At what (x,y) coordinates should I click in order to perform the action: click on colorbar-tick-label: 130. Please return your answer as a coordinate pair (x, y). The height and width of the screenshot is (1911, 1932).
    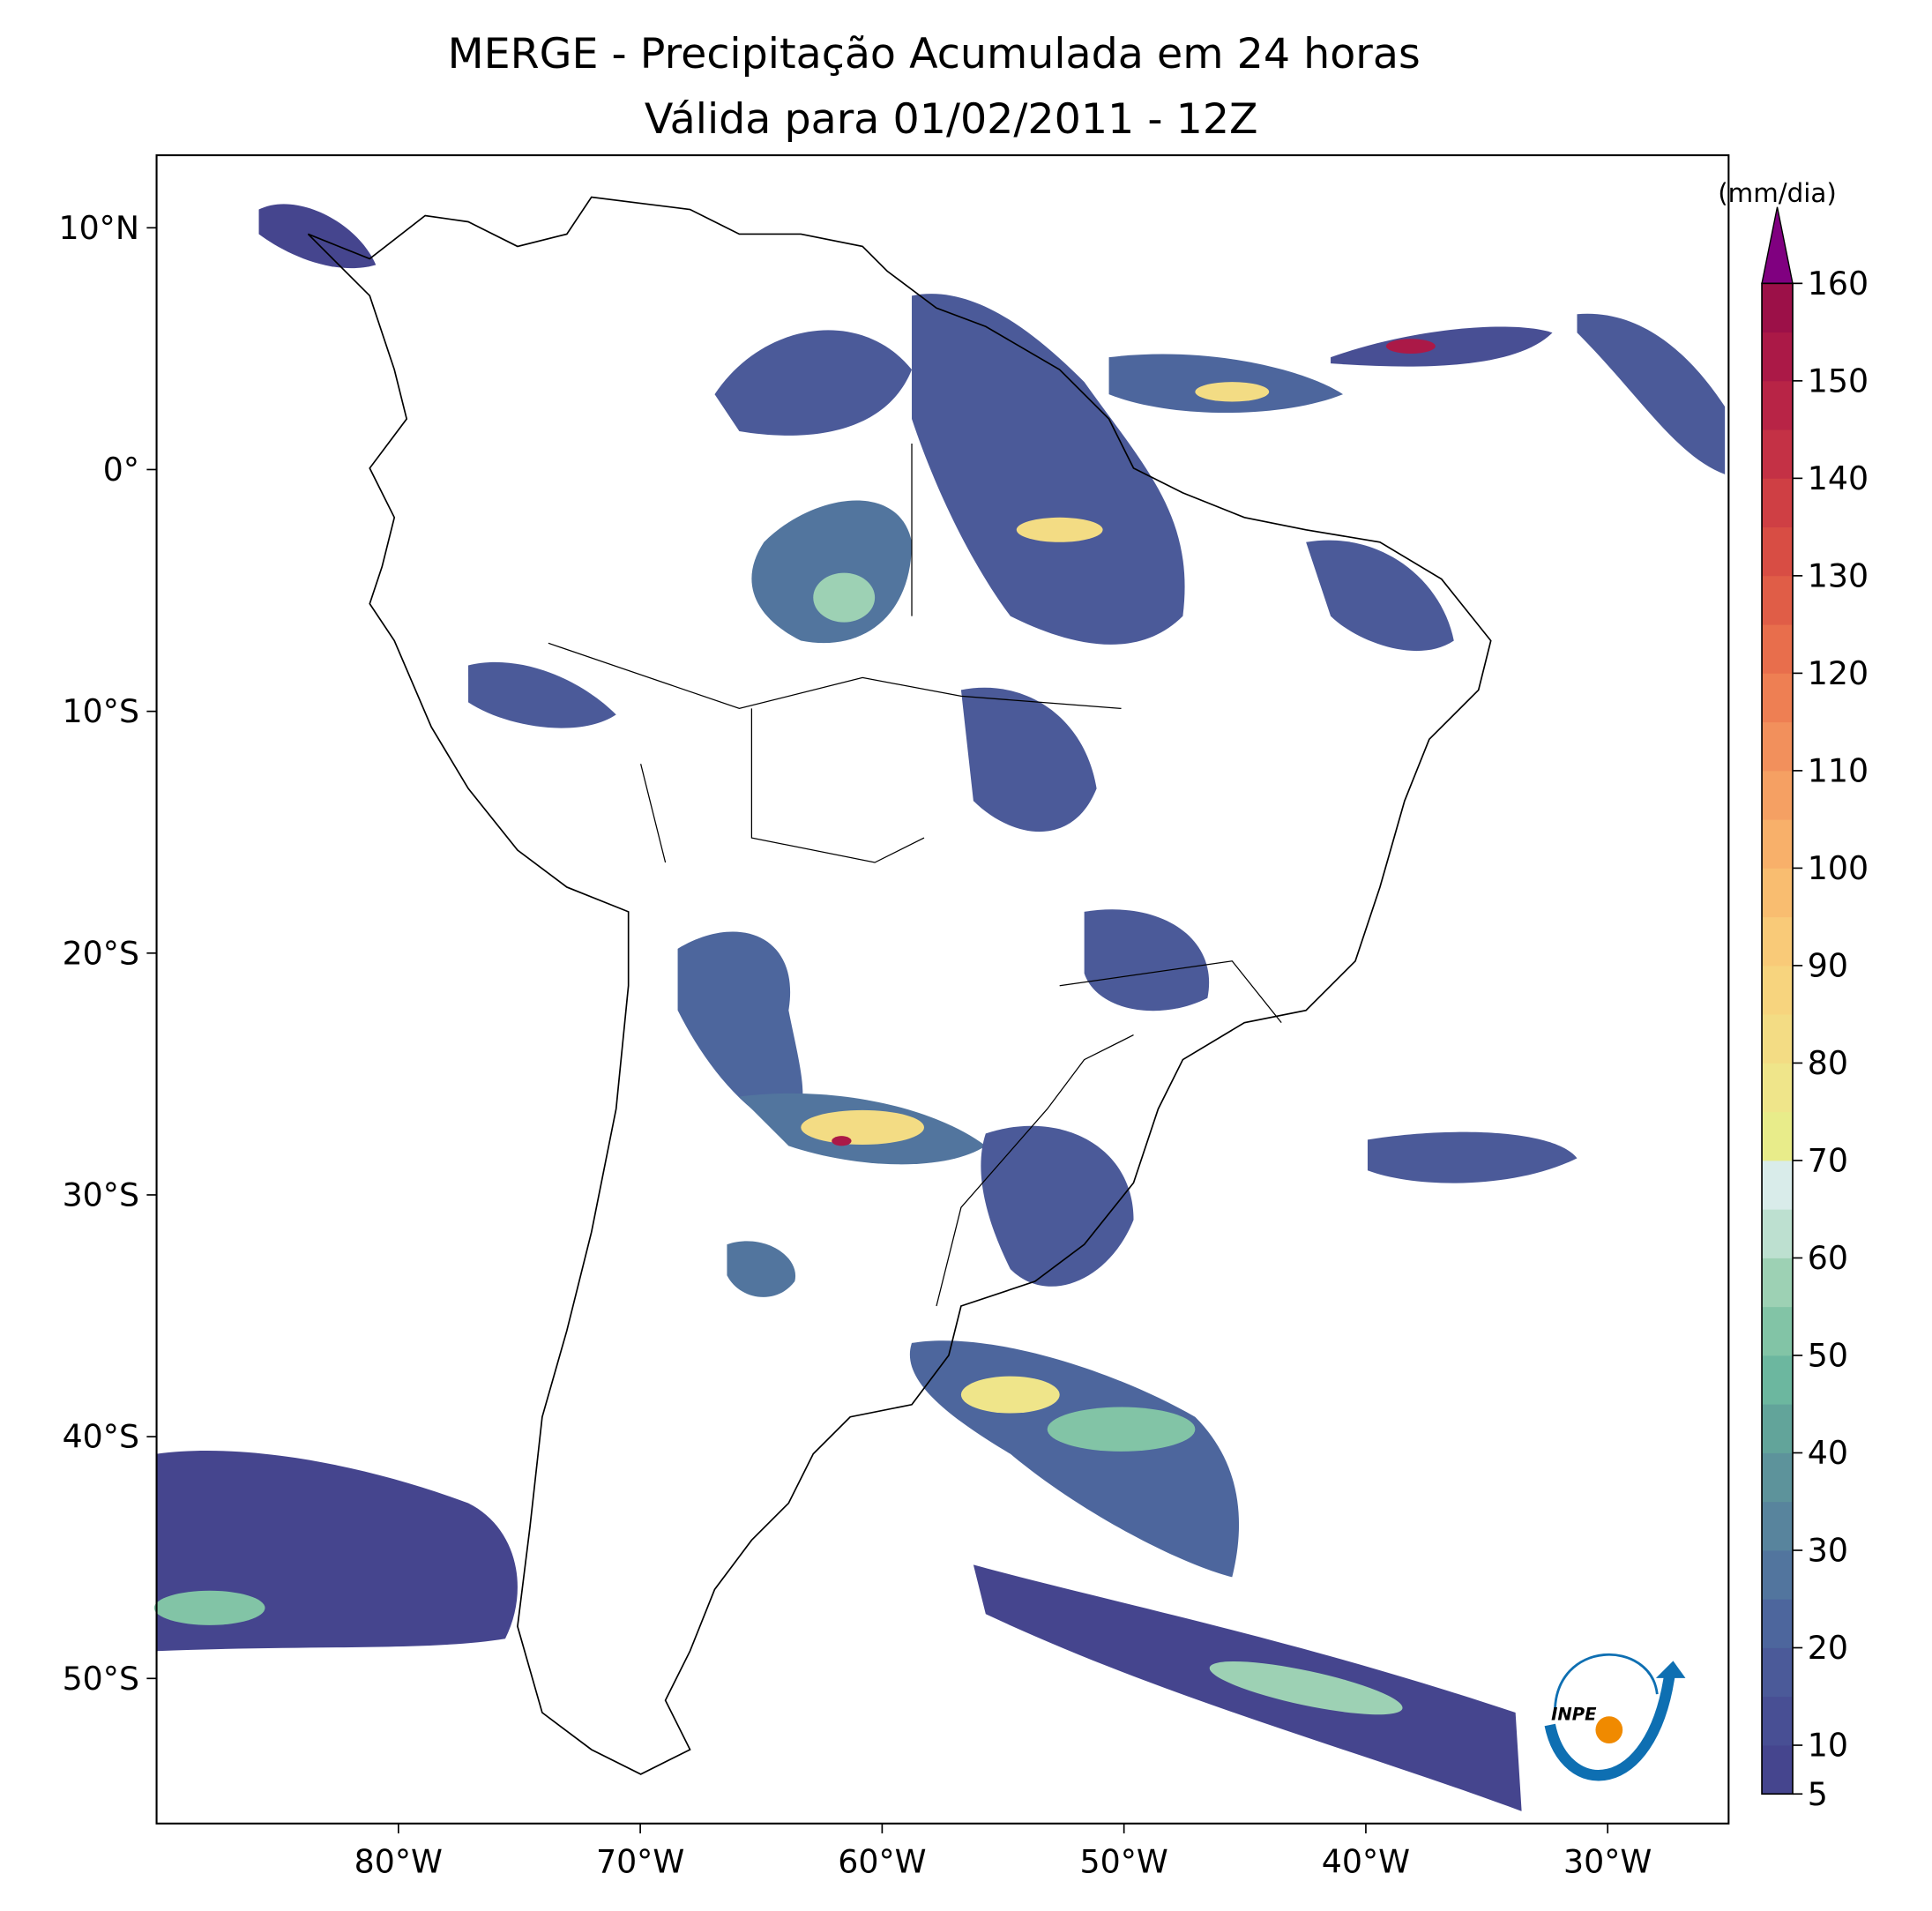
    Looking at the image, I should click on (1838, 575).